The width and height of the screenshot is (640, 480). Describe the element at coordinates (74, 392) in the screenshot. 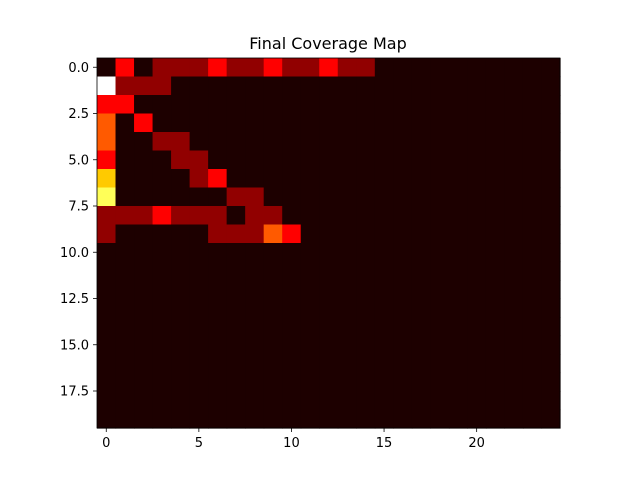

I see `y-tick-label: 17.5` at that location.